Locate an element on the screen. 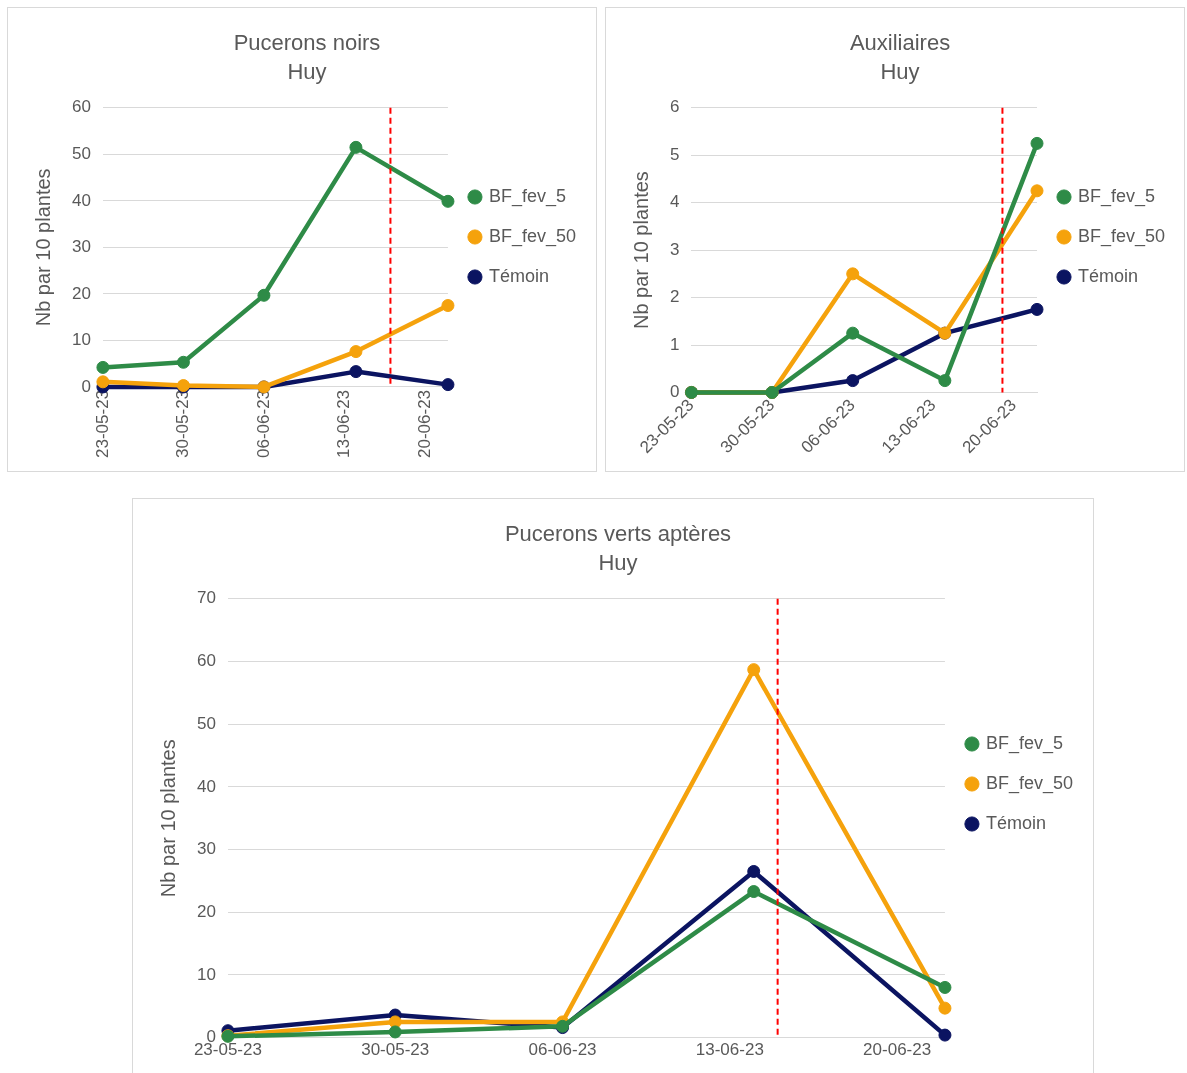 This screenshot has height=1073, width=1187. y-tick-label: 5 is located at coordinates (674, 154).